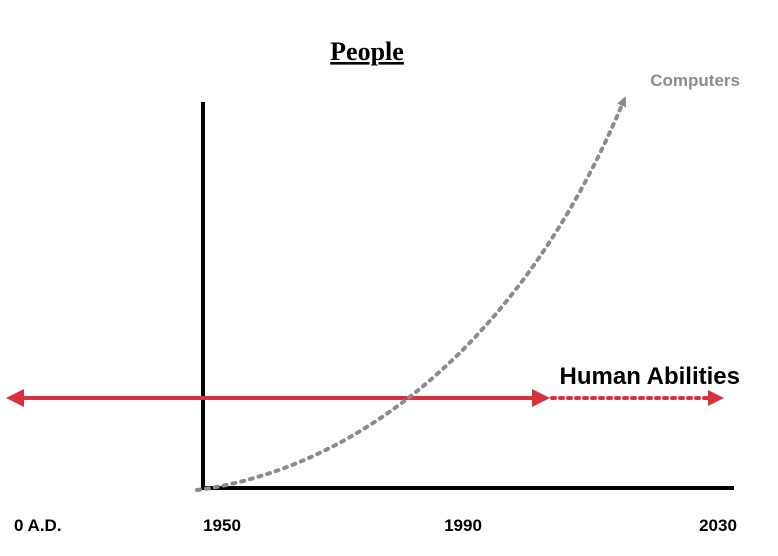  What do you see at coordinates (38, 525) in the screenshot?
I see `x-tick-label: 0 A.D.` at bounding box center [38, 525].